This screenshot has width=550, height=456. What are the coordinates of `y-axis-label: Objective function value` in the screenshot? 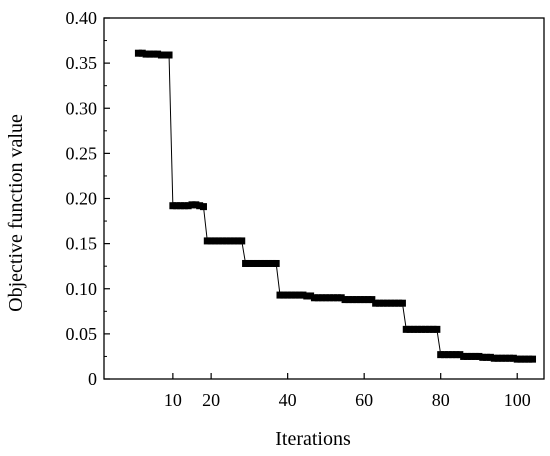 It's located at (16, 213).